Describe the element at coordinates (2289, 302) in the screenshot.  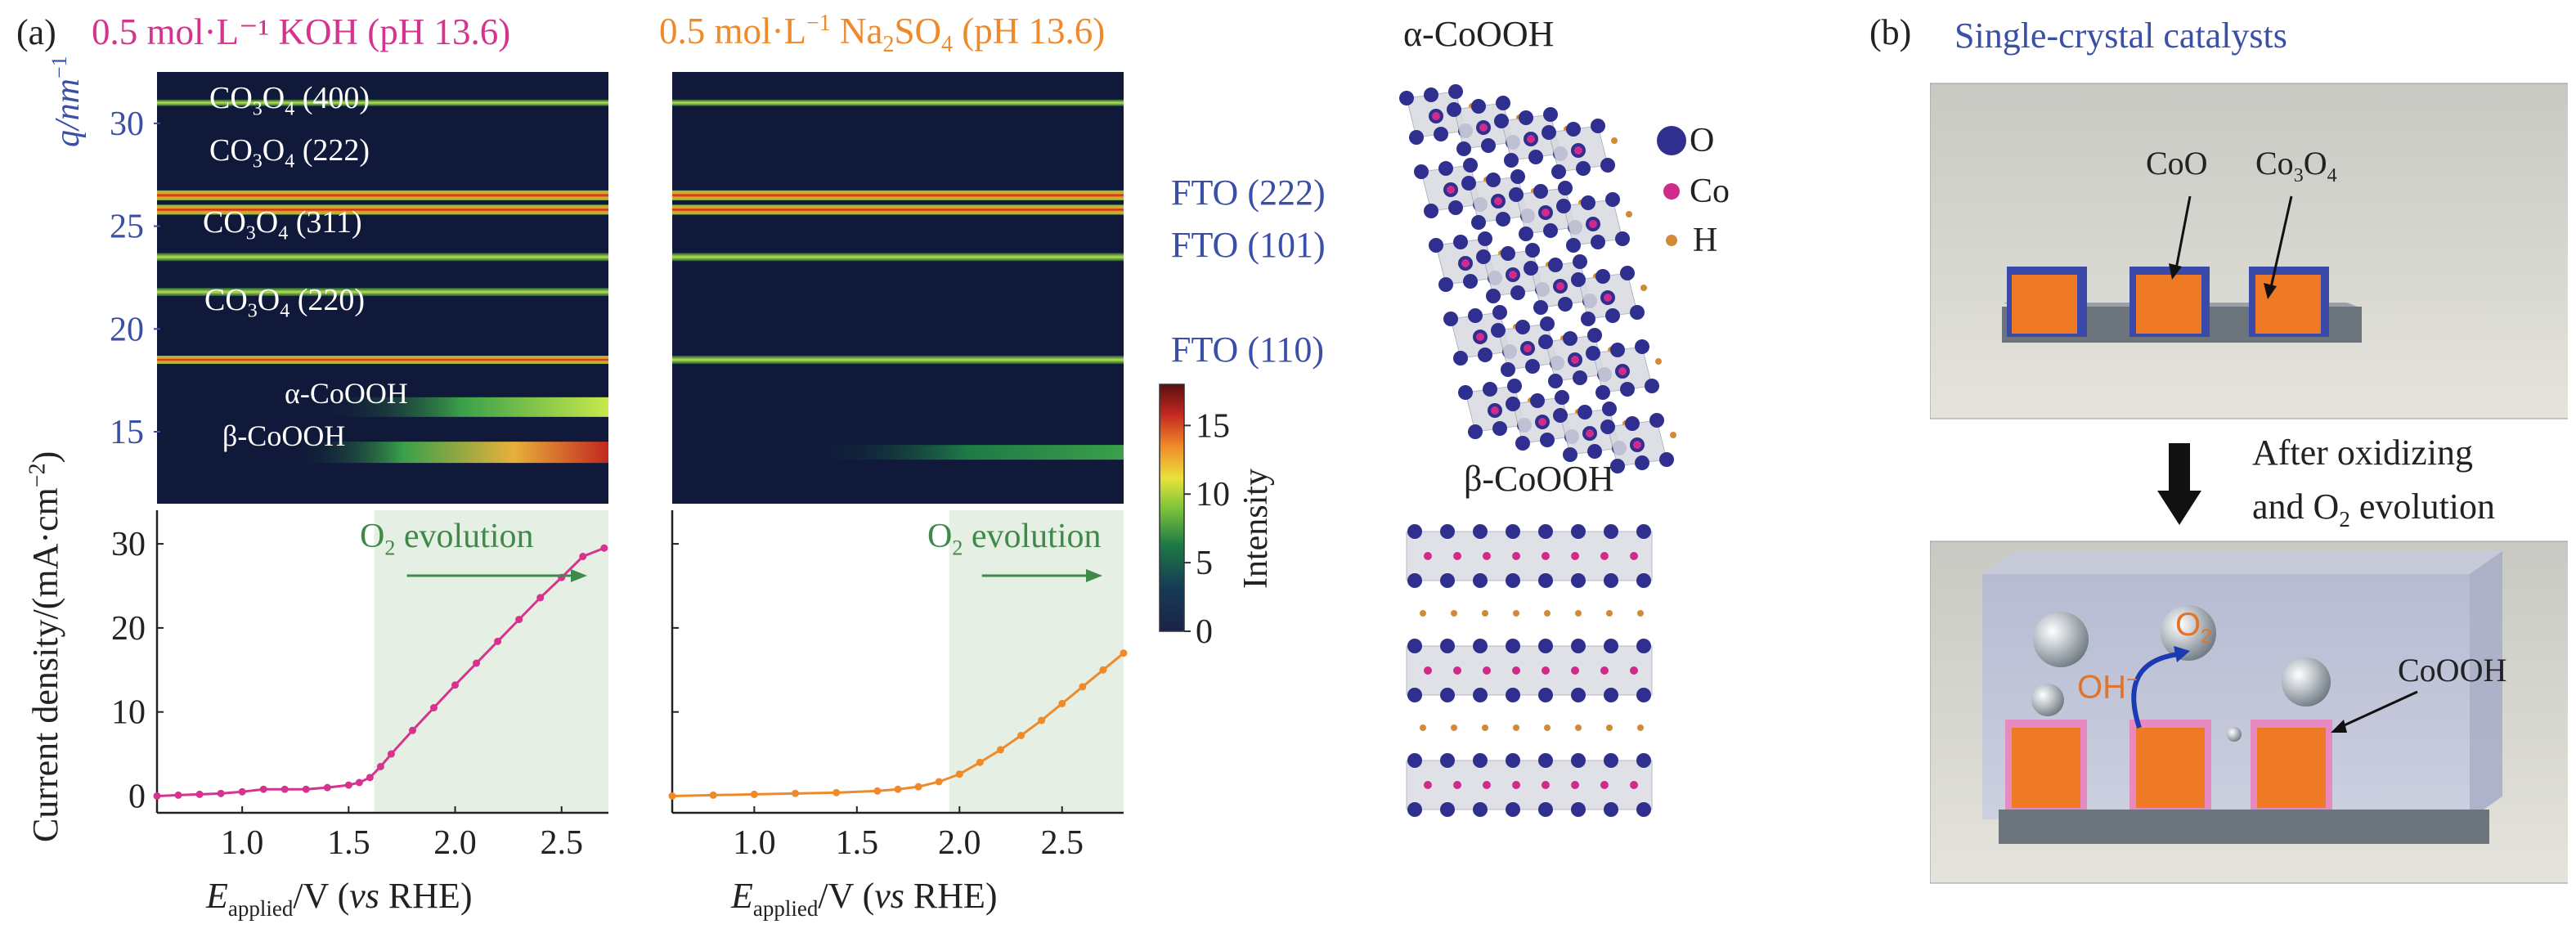
I see `co3o4-cube` at that location.